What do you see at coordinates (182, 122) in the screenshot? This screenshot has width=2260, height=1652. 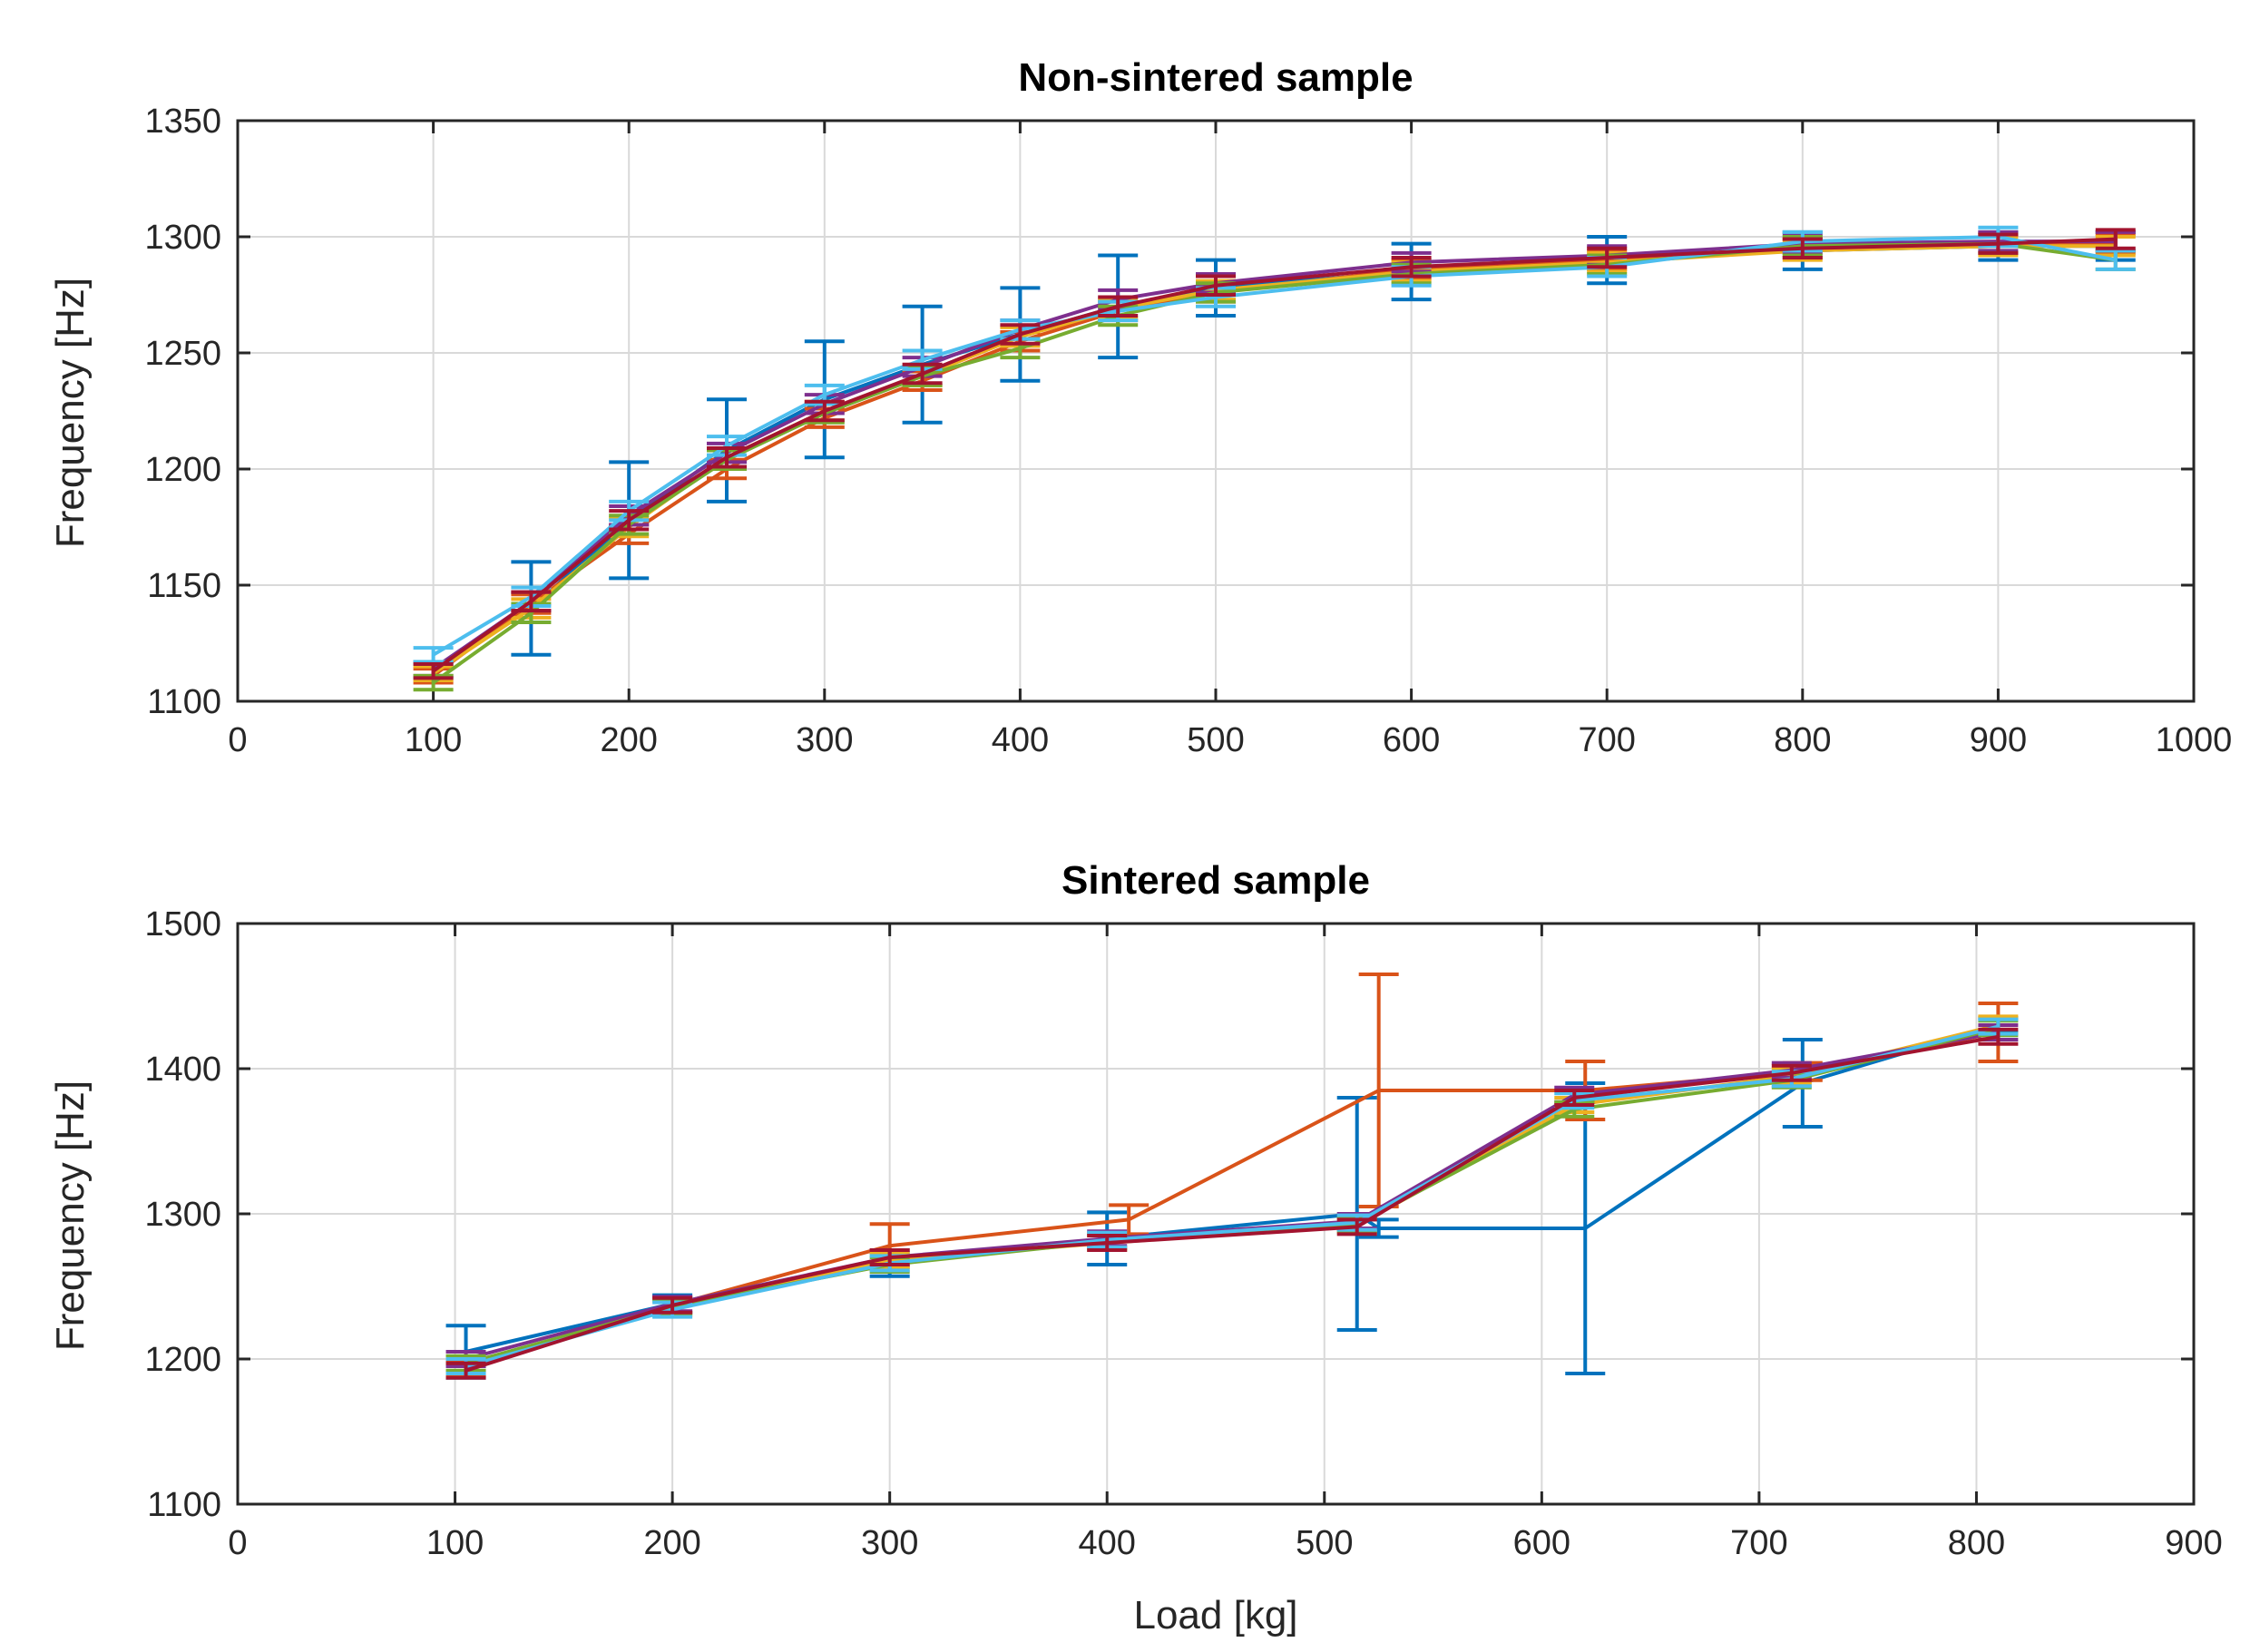 I see `y-tick-label: 1350` at bounding box center [182, 122].